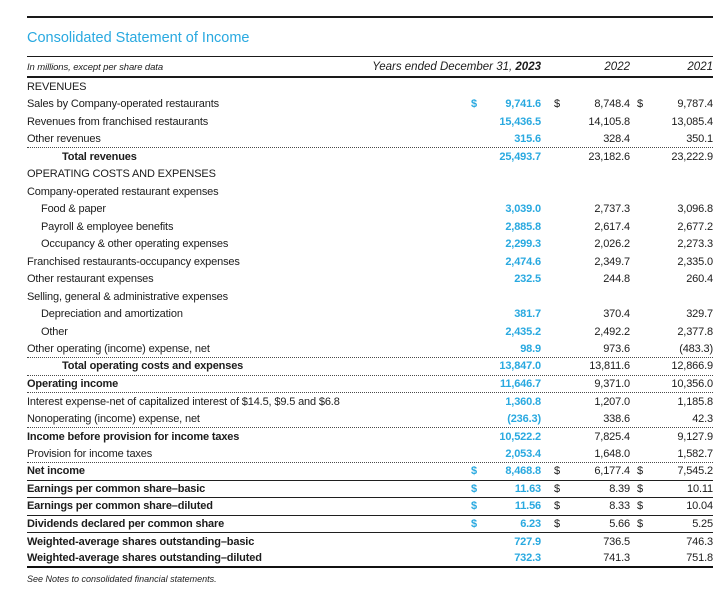 This screenshot has width=726, height=600. I want to click on value-2021: 9,127.9, so click(695, 436).